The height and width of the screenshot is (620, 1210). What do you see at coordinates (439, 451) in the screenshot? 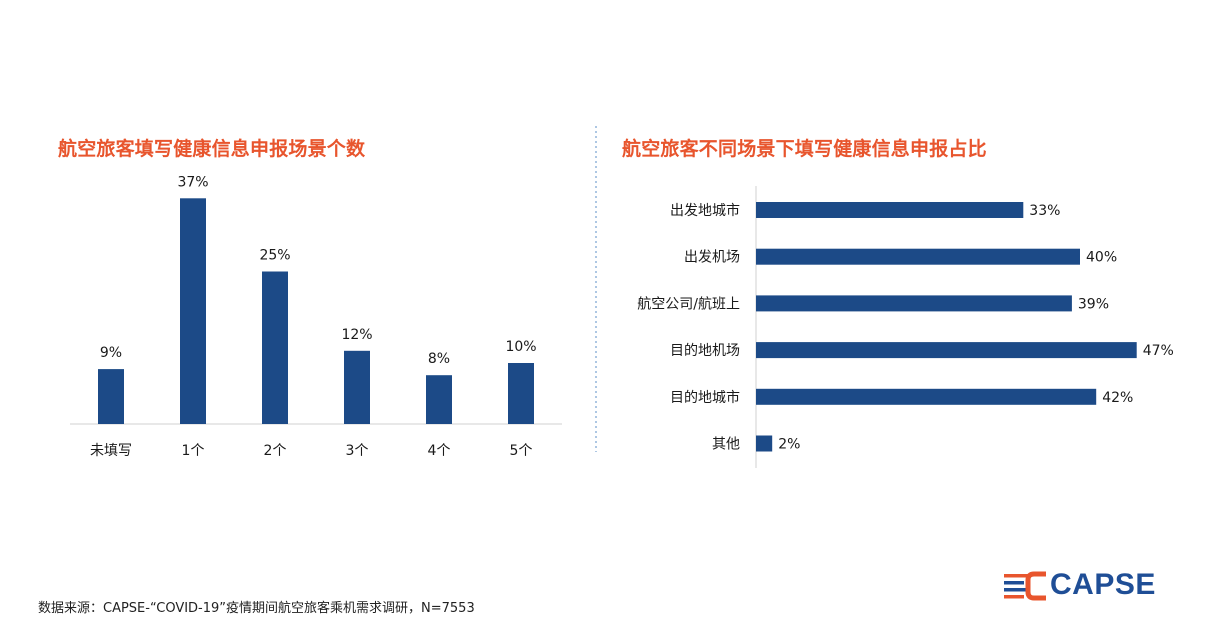
I see `x-tick-label: 4个` at bounding box center [439, 451].